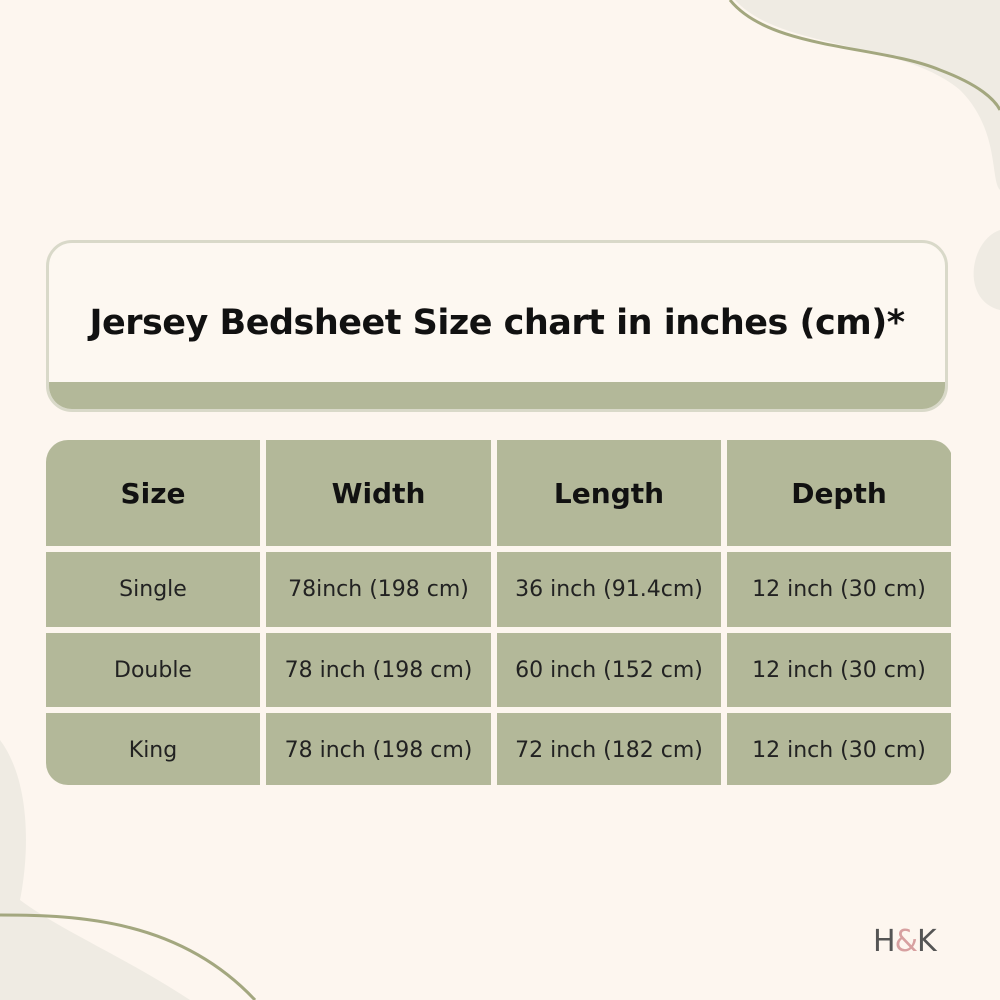  I want to click on logo-letter-h: H, so click(884, 941).